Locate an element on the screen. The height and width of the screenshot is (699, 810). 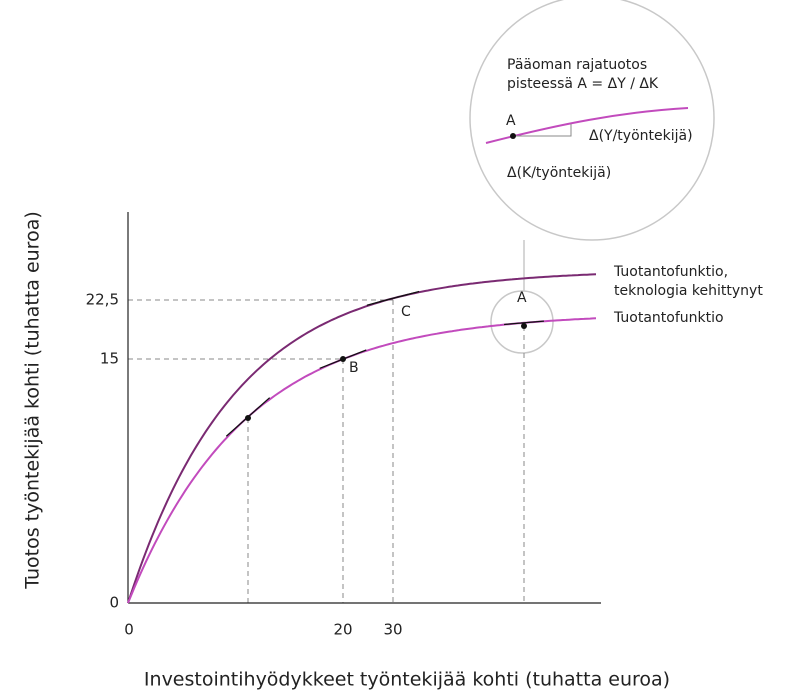
y-tick-label: 22,5 is located at coordinates (102, 300).